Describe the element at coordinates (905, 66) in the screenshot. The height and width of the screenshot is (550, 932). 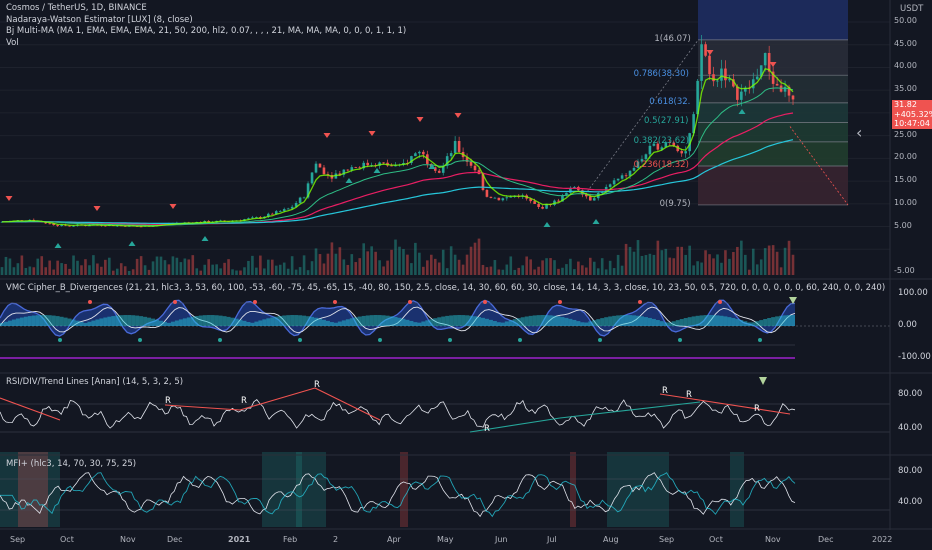
I see `price-tick: 40.00` at that location.